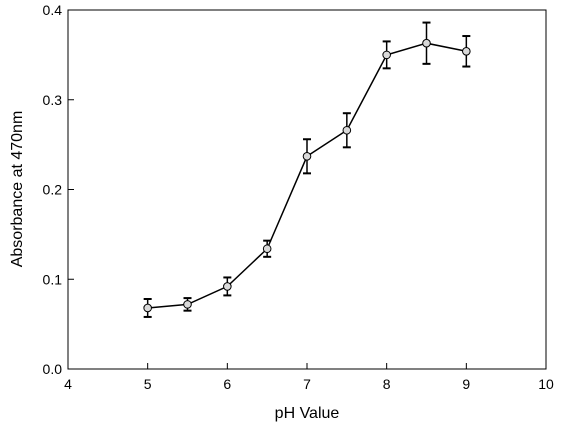 The width and height of the screenshot is (561, 437). Describe the element at coordinates (53, 10) in the screenshot. I see `y-tick-label: 0.4` at that location.